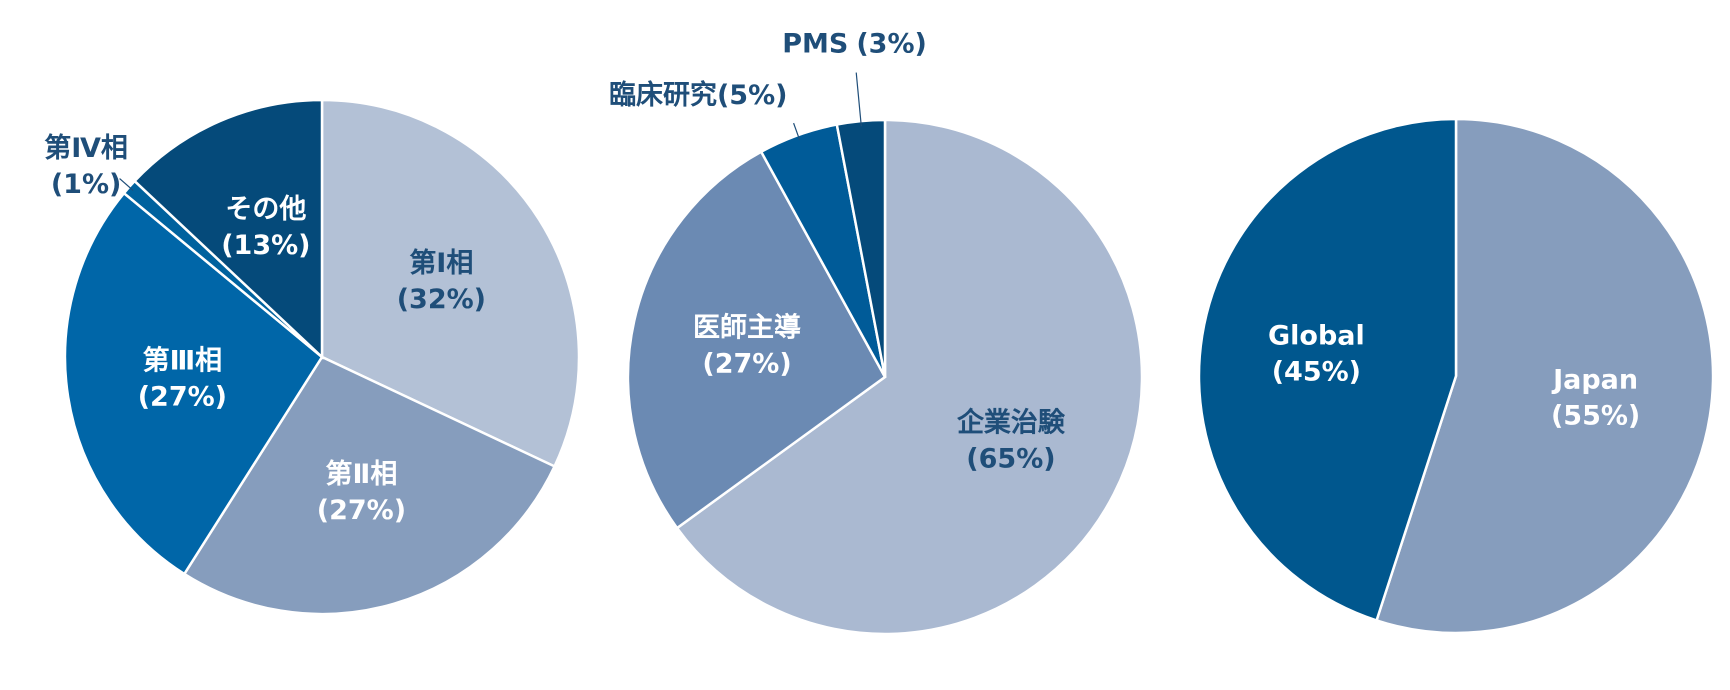  What do you see at coordinates (752, 95) in the screenshot?
I see `slice-value-label: (5%)` at bounding box center [752, 95].